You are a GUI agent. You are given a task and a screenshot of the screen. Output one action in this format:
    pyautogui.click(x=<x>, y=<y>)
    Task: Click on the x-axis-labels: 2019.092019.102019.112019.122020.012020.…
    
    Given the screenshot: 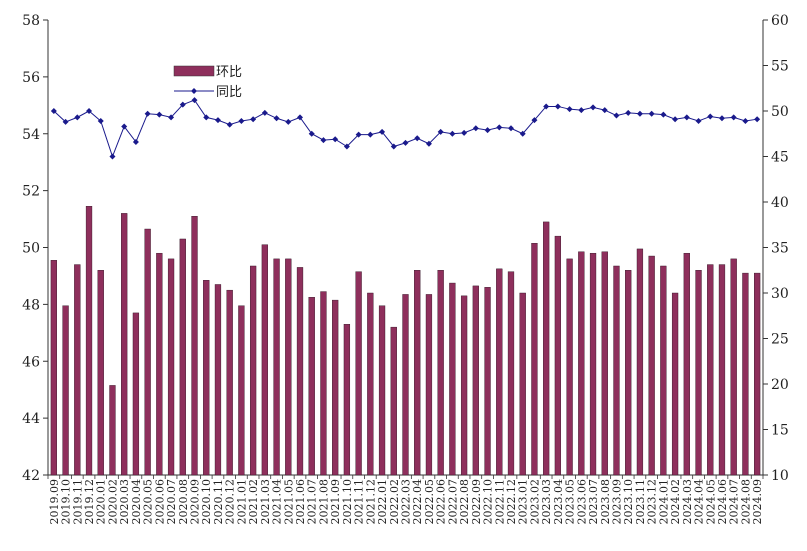 What is the action you would take?
    pyautogui.click(x=405, y=500)
    